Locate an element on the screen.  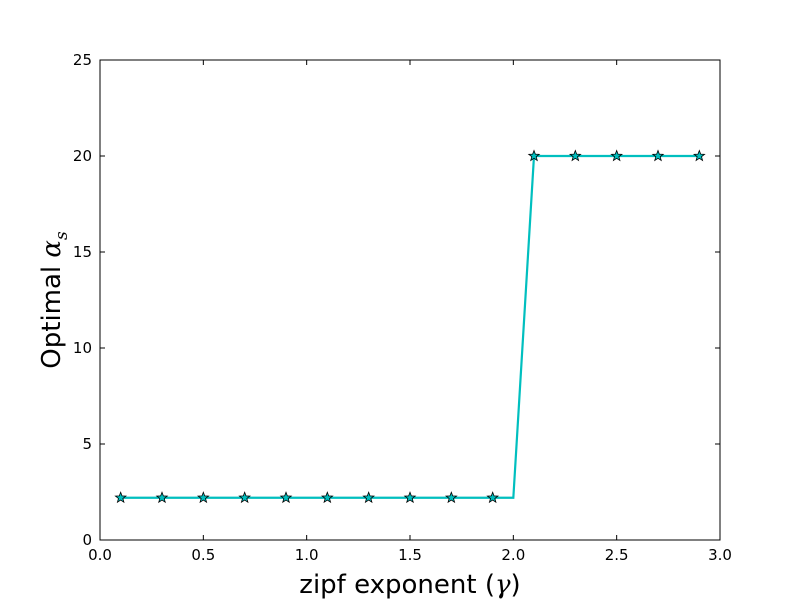
y-tick-label: 25 is located at coordinates (82, 60).